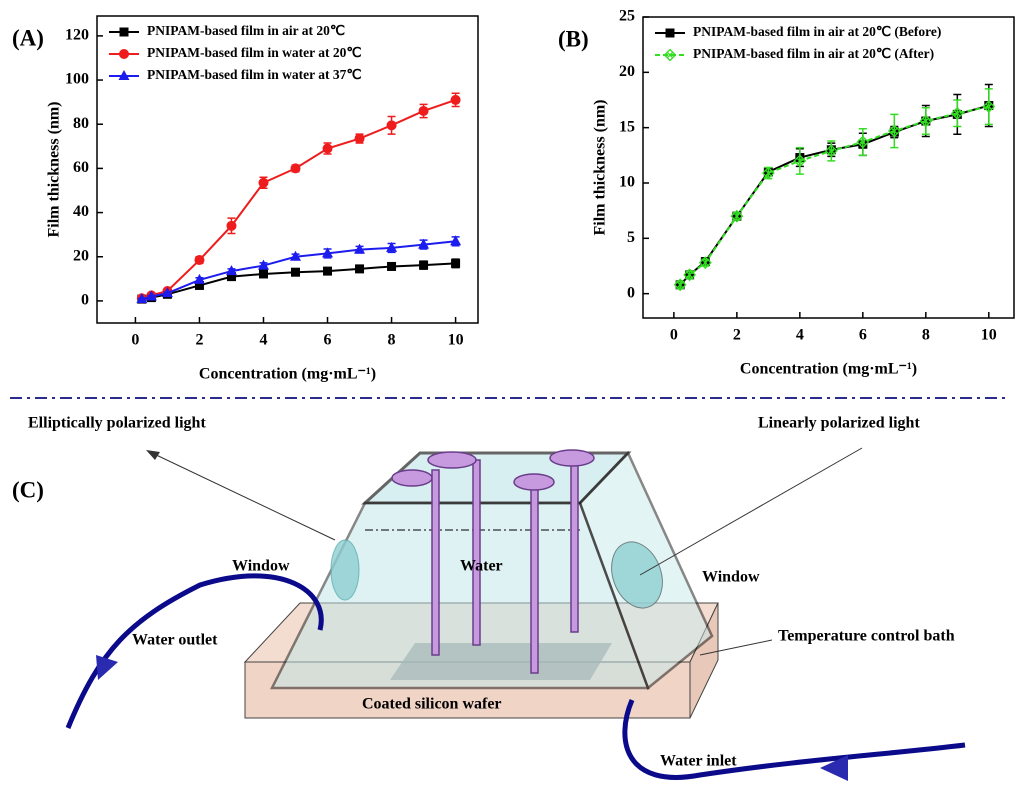 This screenshot has height=789, width=1016. What do you see at coordinates (637, 575) in the screenshot?
I see `window-right` at bounding box center [637, 575].